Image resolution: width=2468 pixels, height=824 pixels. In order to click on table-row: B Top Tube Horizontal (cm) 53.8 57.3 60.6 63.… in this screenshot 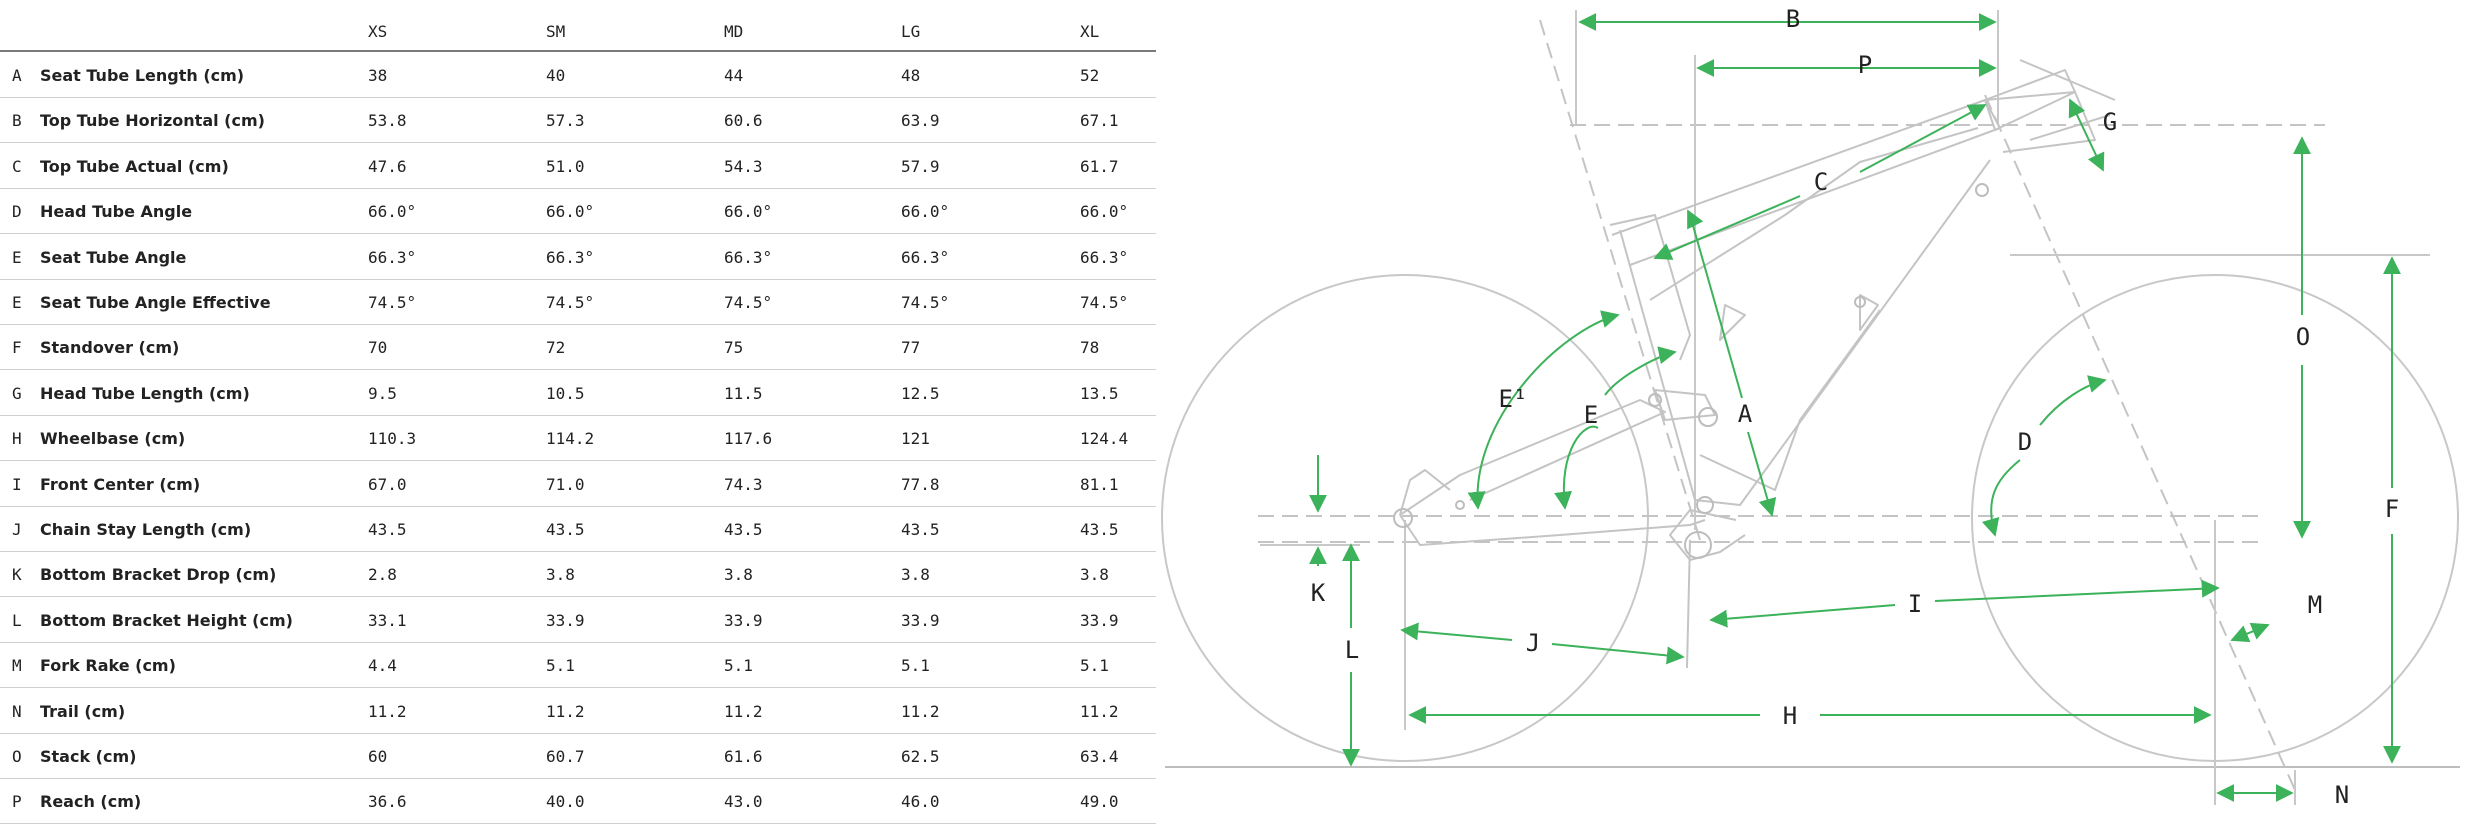, I will do `click(578, 120)`.